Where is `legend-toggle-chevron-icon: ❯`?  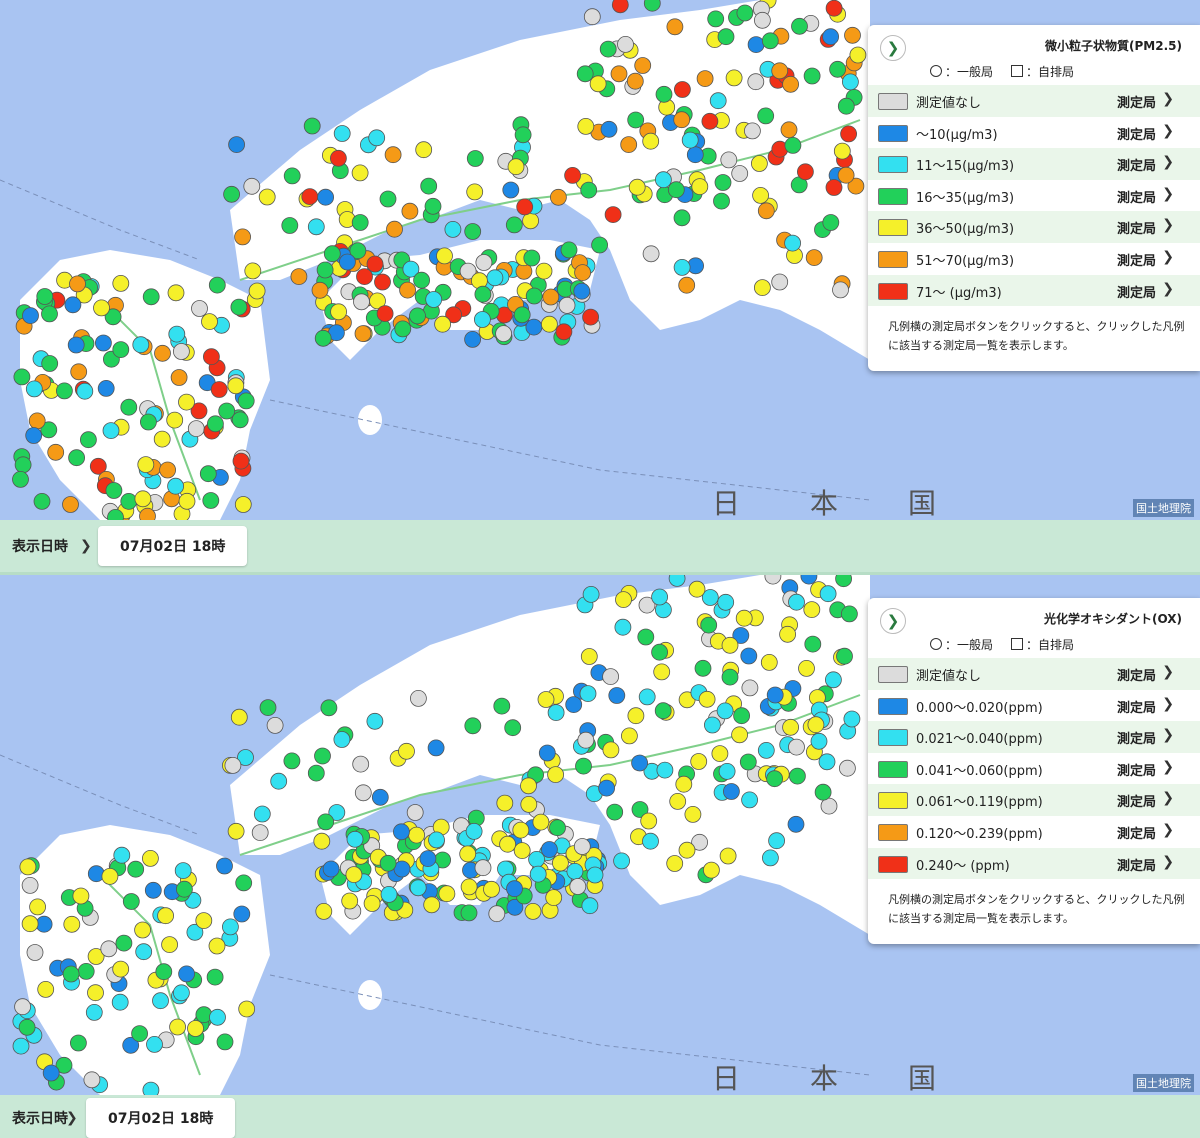
legend-toggle-chevron-icon: ❯ is located at coordinates (893, 48).